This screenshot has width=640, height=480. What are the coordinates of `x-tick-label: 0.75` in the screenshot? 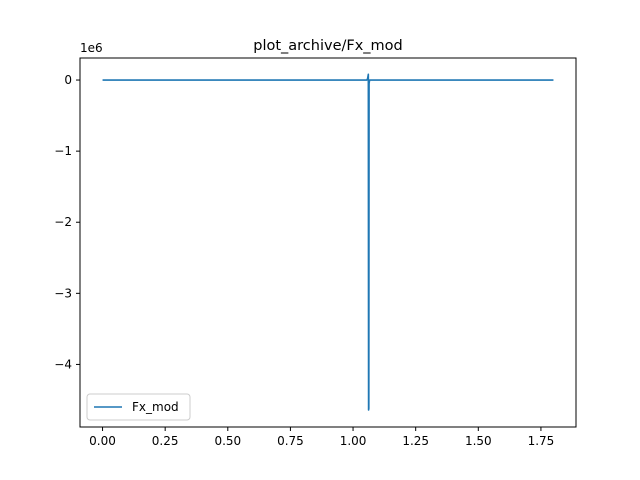 It's located at (290, 441).